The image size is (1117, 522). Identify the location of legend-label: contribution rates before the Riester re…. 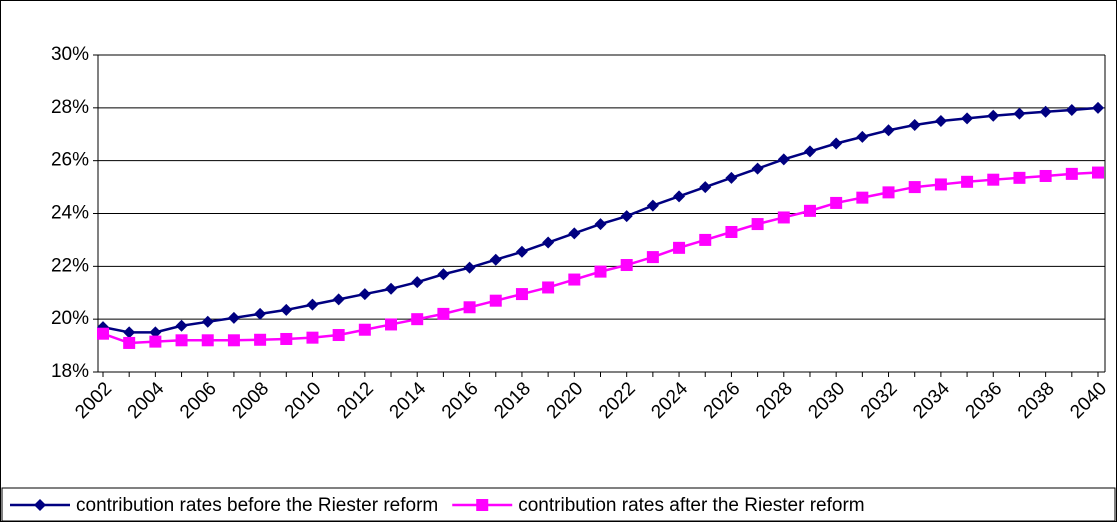
(257, 505).